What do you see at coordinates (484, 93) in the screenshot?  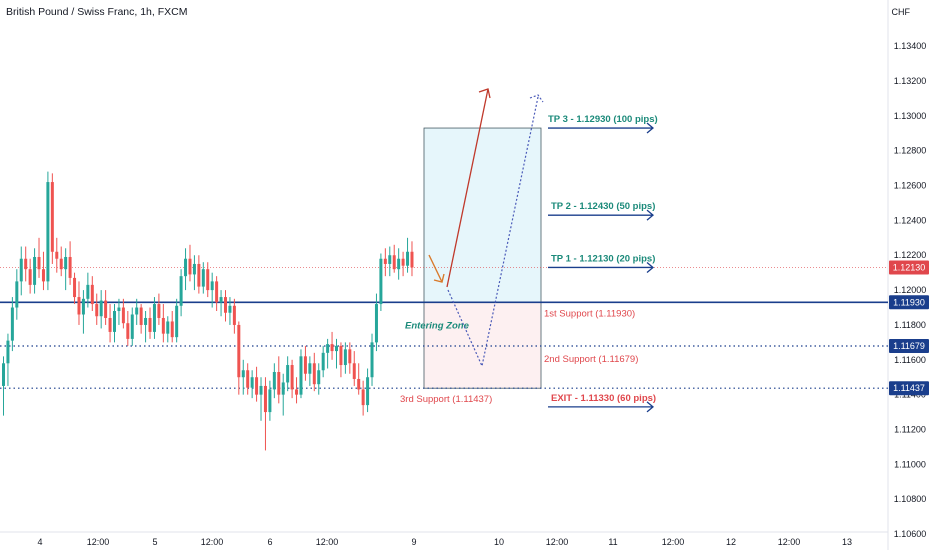 I see `bullish-path-head` at bounding box center [484, 93].